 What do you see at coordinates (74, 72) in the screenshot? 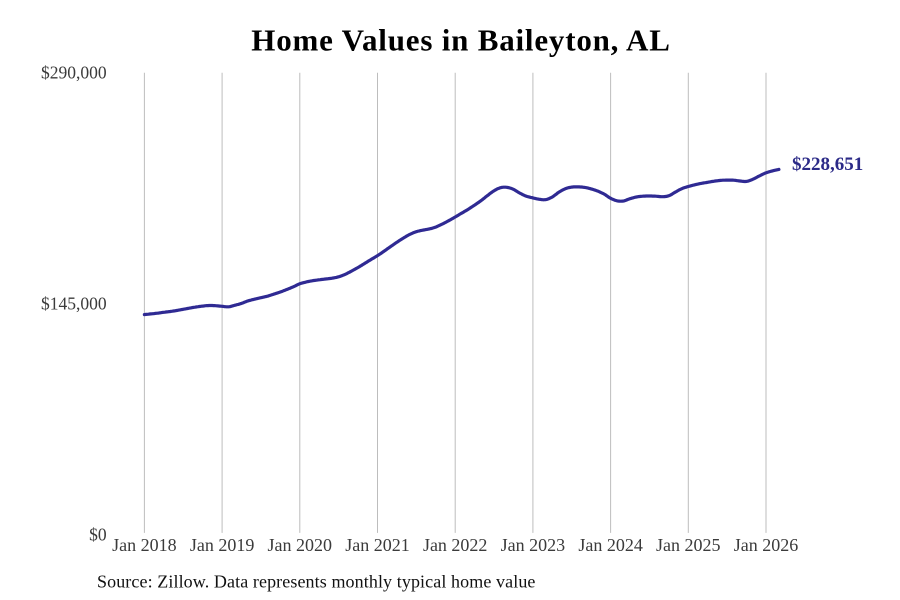
I see `svg-text: $290,000` at bounding box center [74, 72].